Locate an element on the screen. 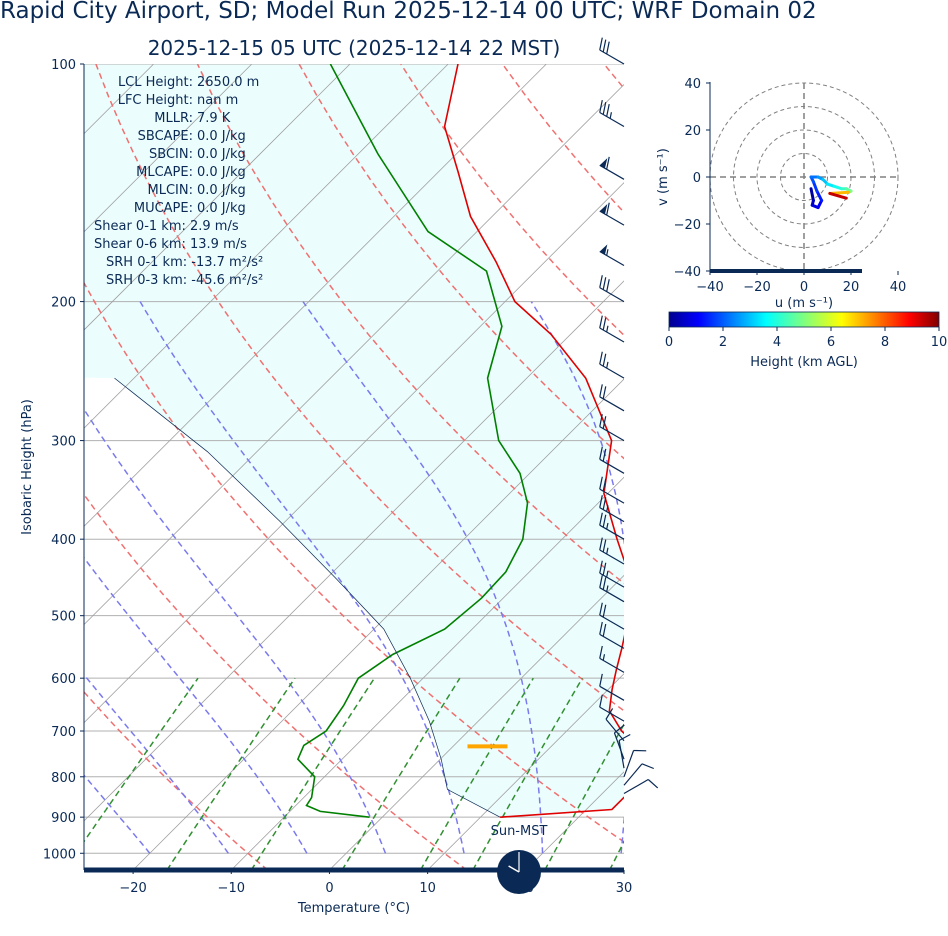 Image resolution: width=948 pixels, height=936 pixels. colorbar-tick-label: 0 is located at coordinates (669, 342).